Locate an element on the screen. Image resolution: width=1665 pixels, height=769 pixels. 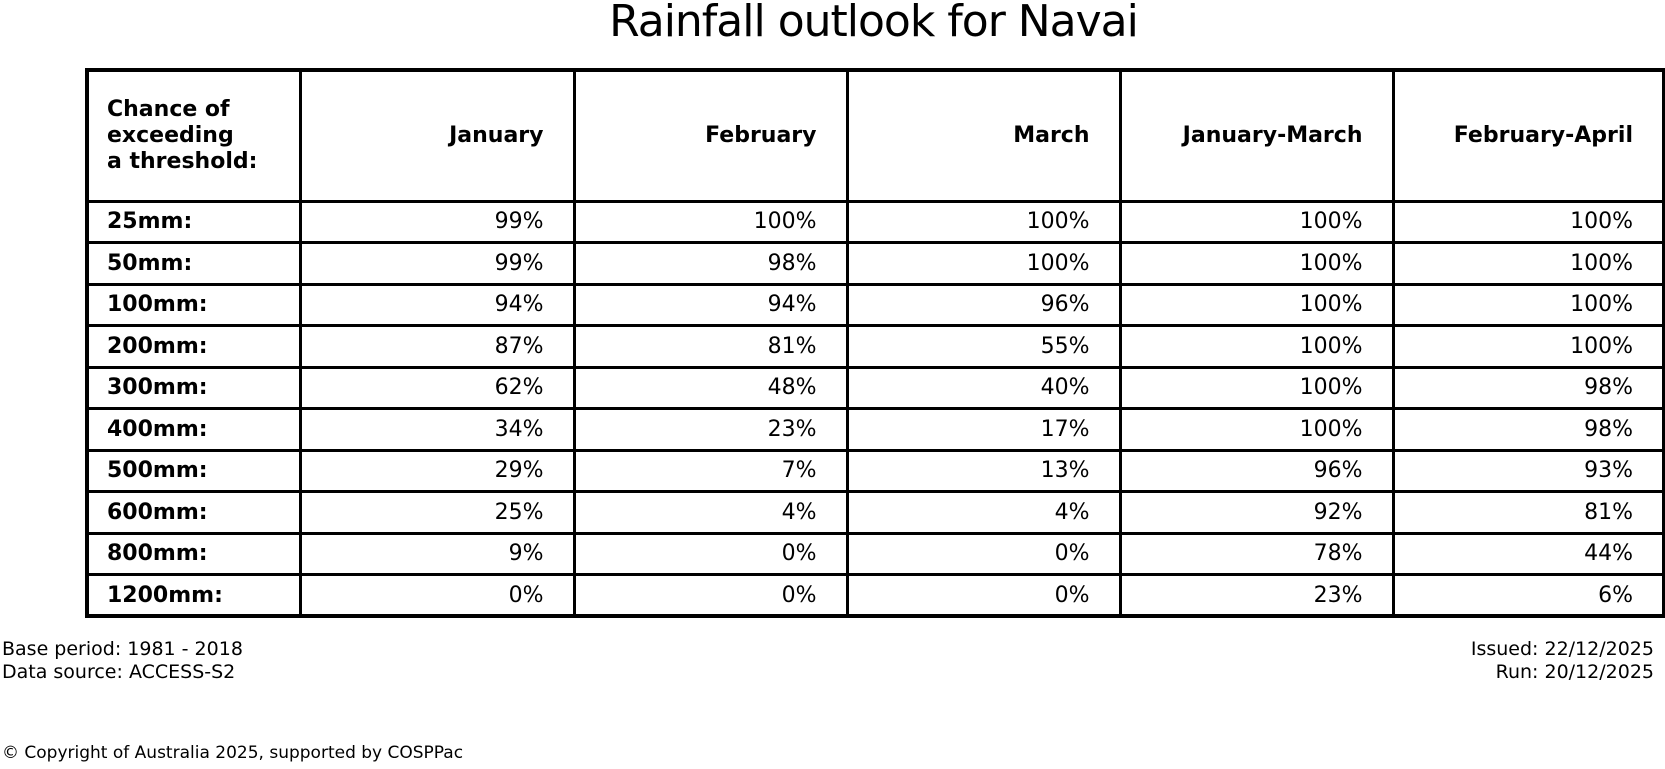
probability-cell: 40% is located at coordinates (983, 387).